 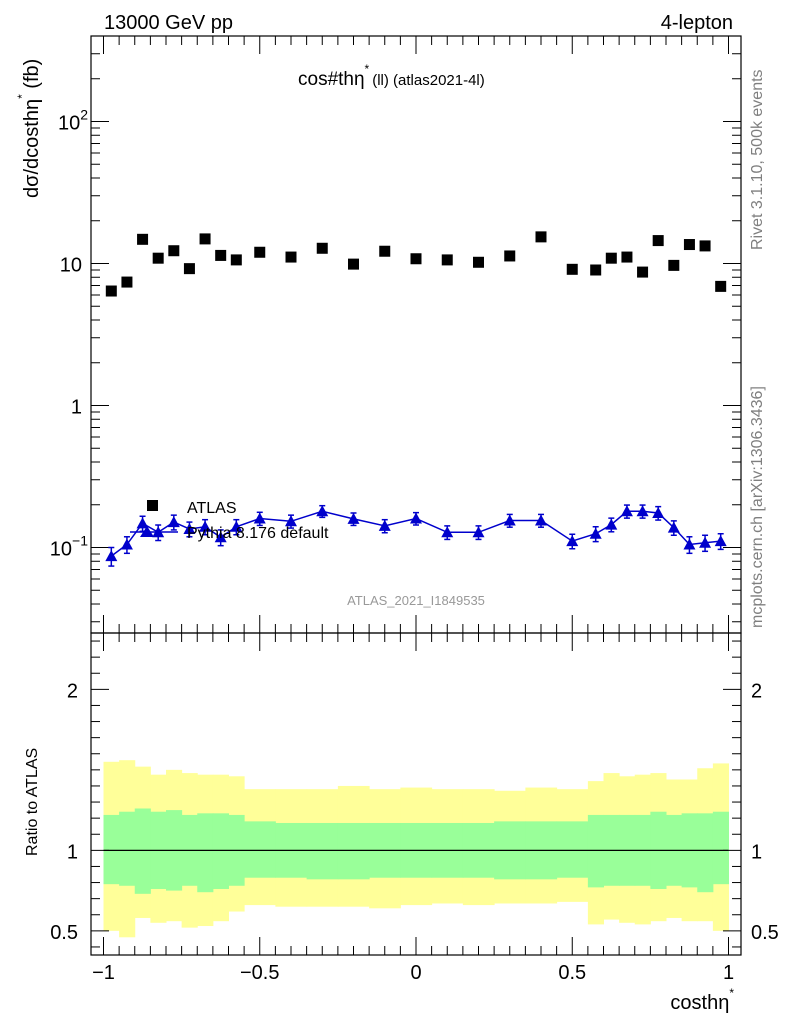 I want to click on ratio-y-tick-label-right: 0.5, so click(x=765, y=933).